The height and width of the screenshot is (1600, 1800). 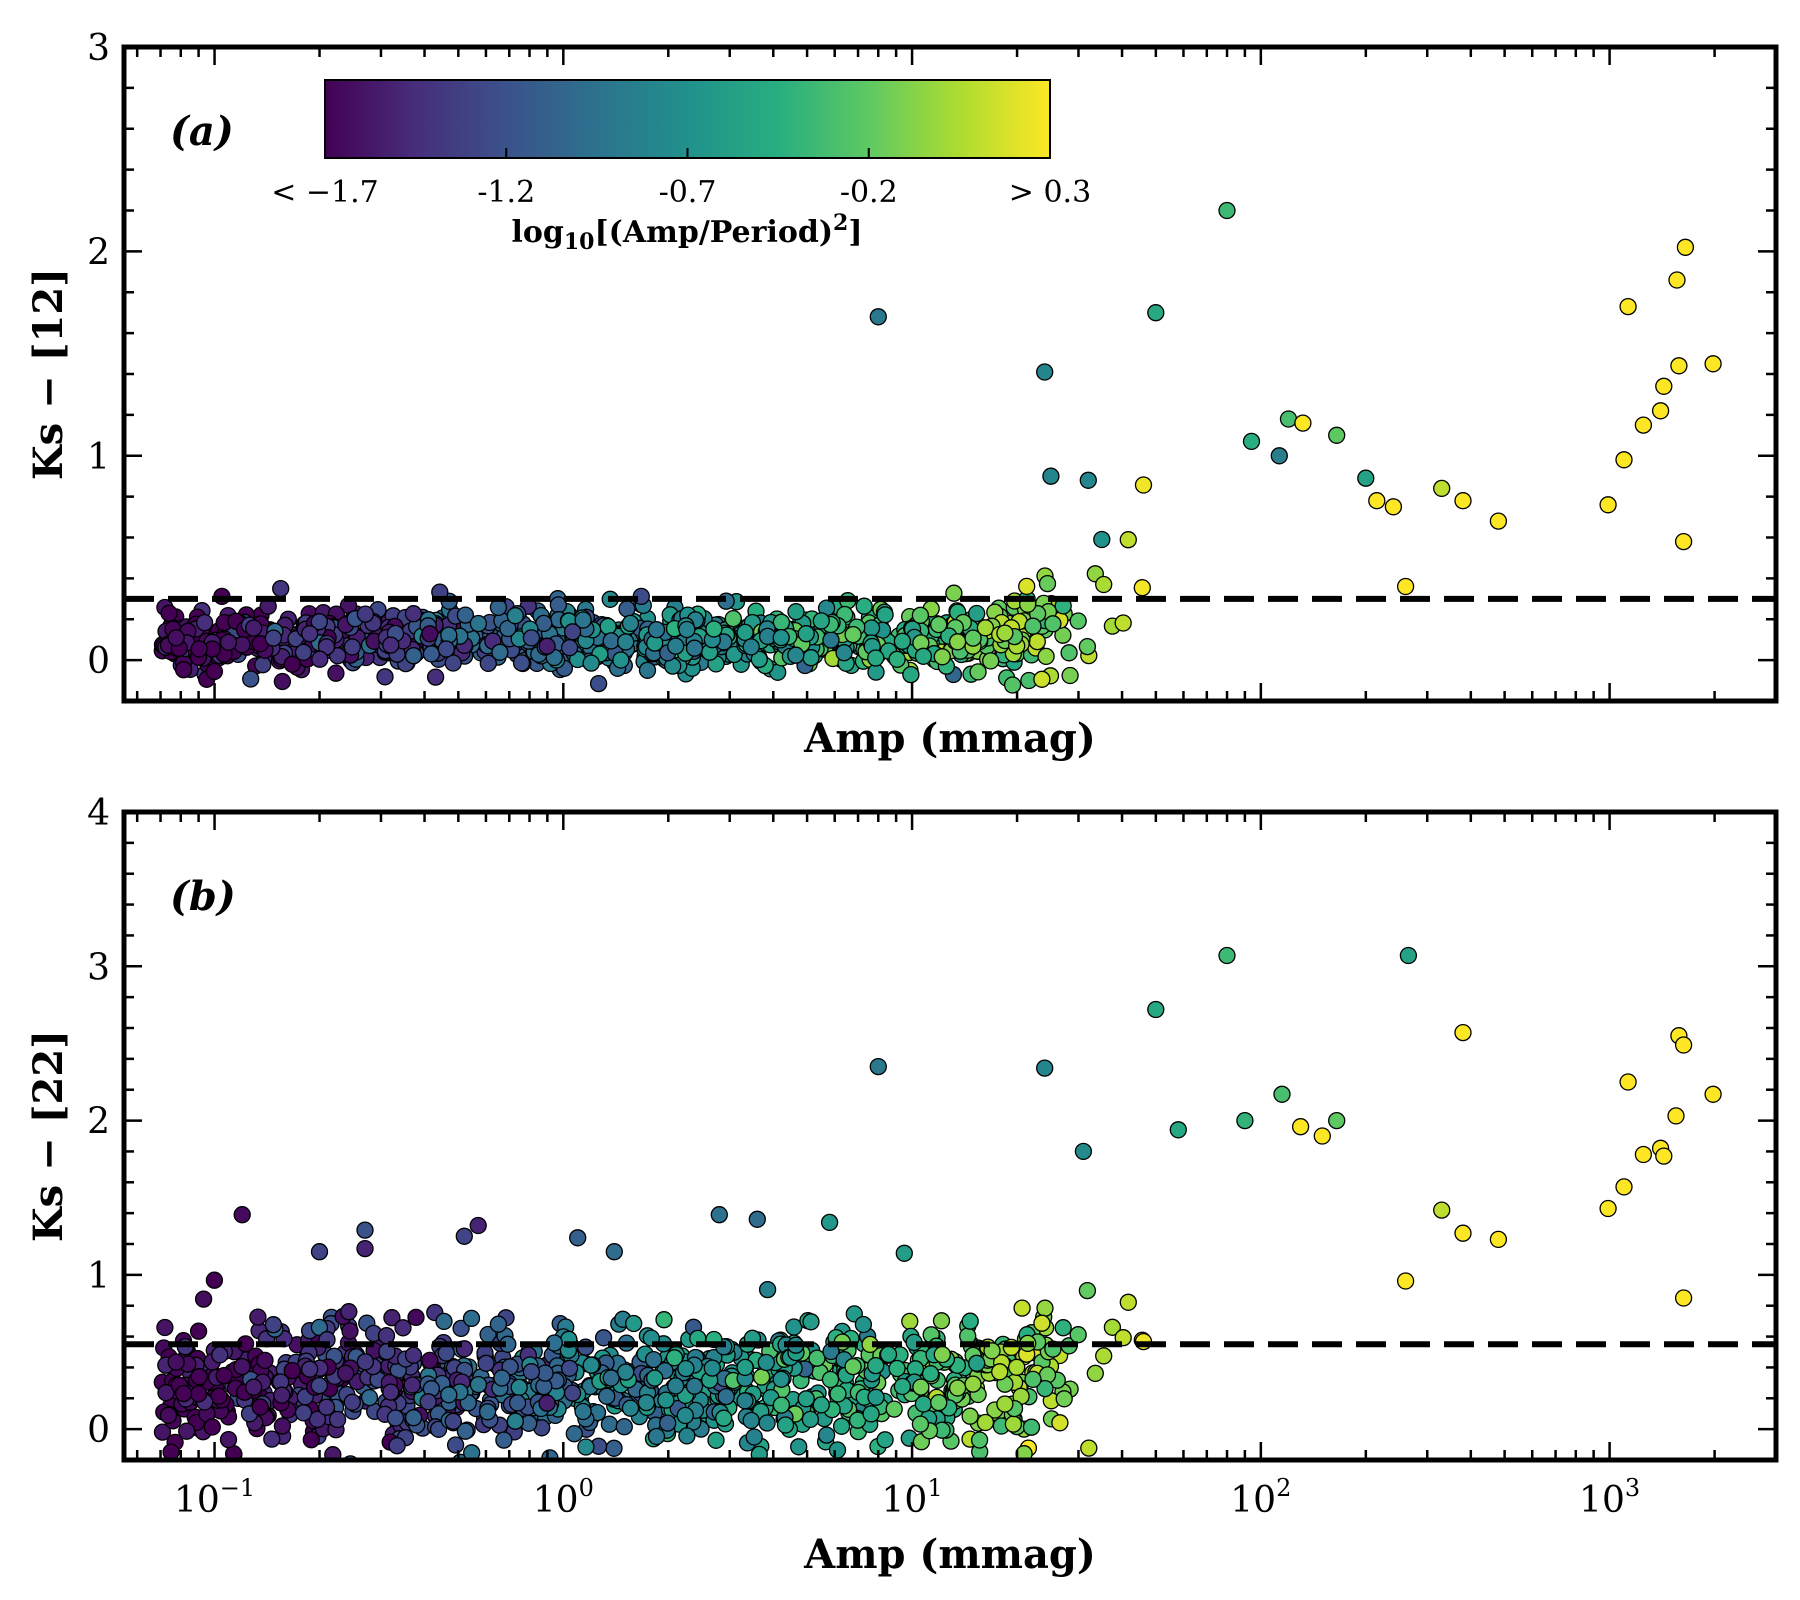 I want to click on colorbar-tick-label: -0.2, so click(x=869, y=192).